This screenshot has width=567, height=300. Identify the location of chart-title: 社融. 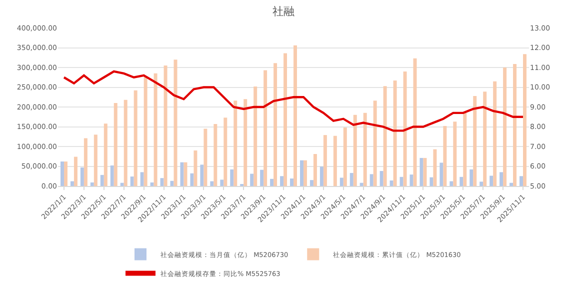
(283, 11).